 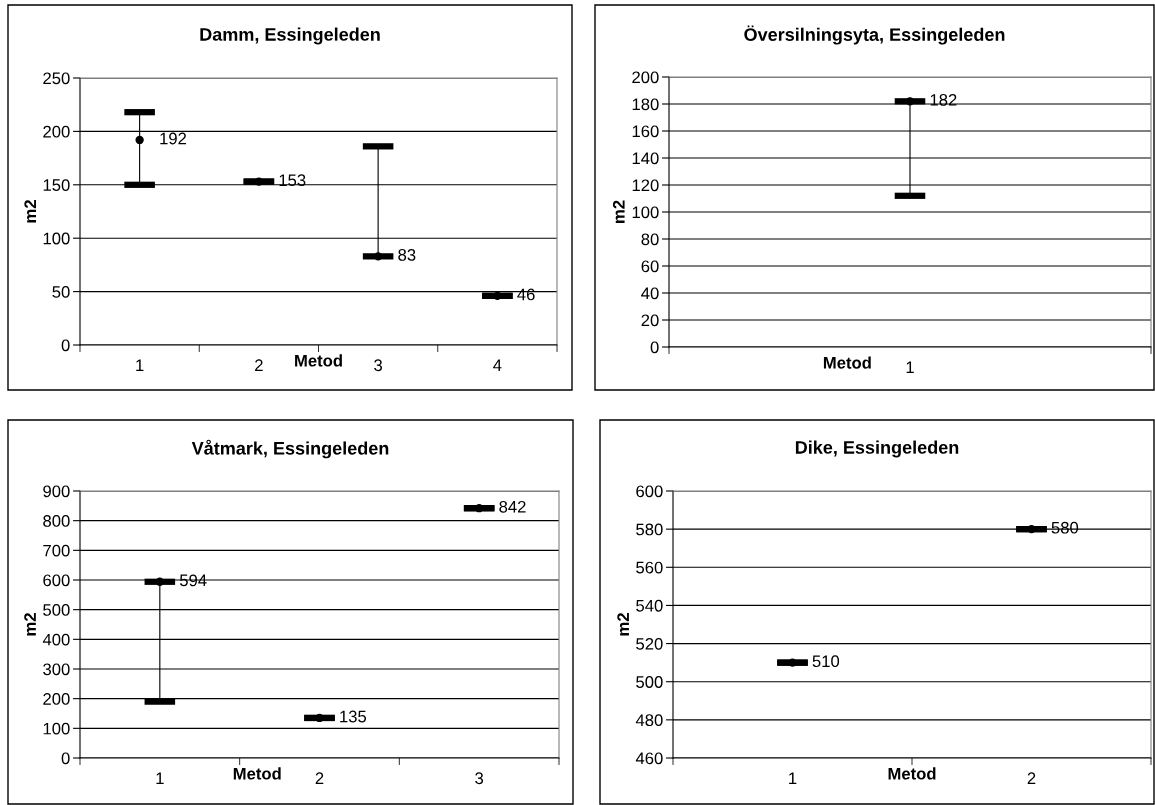 I want to click on data-label: 510, so click(x=826, y=661).